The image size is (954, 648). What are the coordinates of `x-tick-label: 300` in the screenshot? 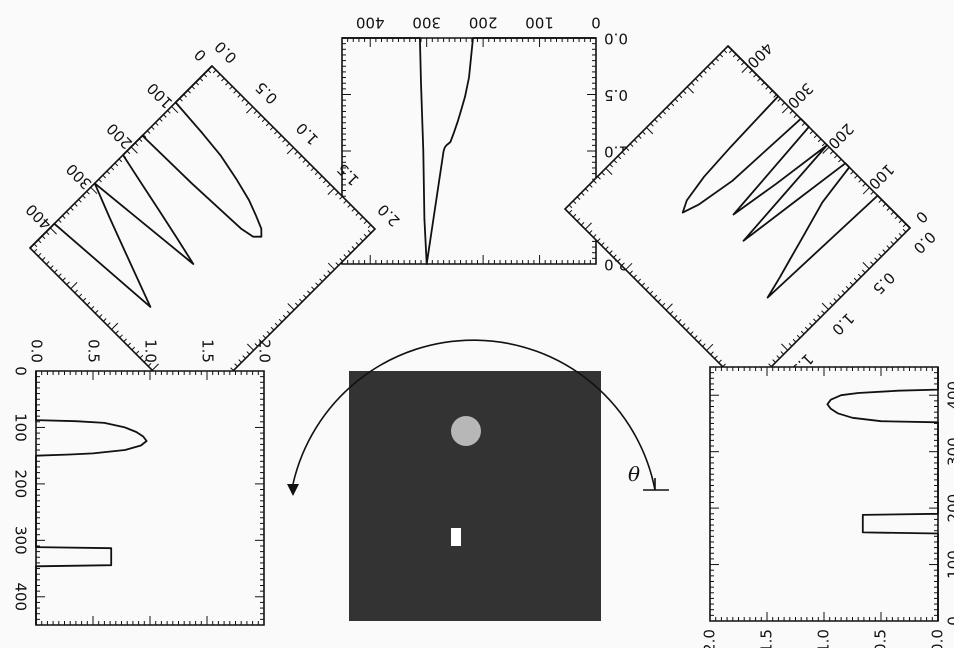 It's located at (426, 23).